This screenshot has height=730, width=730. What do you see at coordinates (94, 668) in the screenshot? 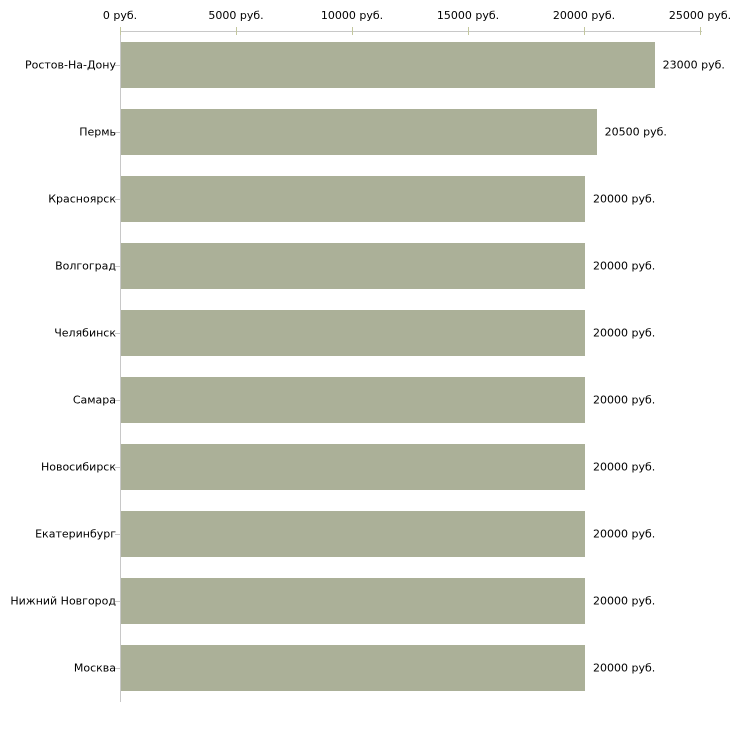
I see `category-label: Москва` at bounding box center [94, 668].